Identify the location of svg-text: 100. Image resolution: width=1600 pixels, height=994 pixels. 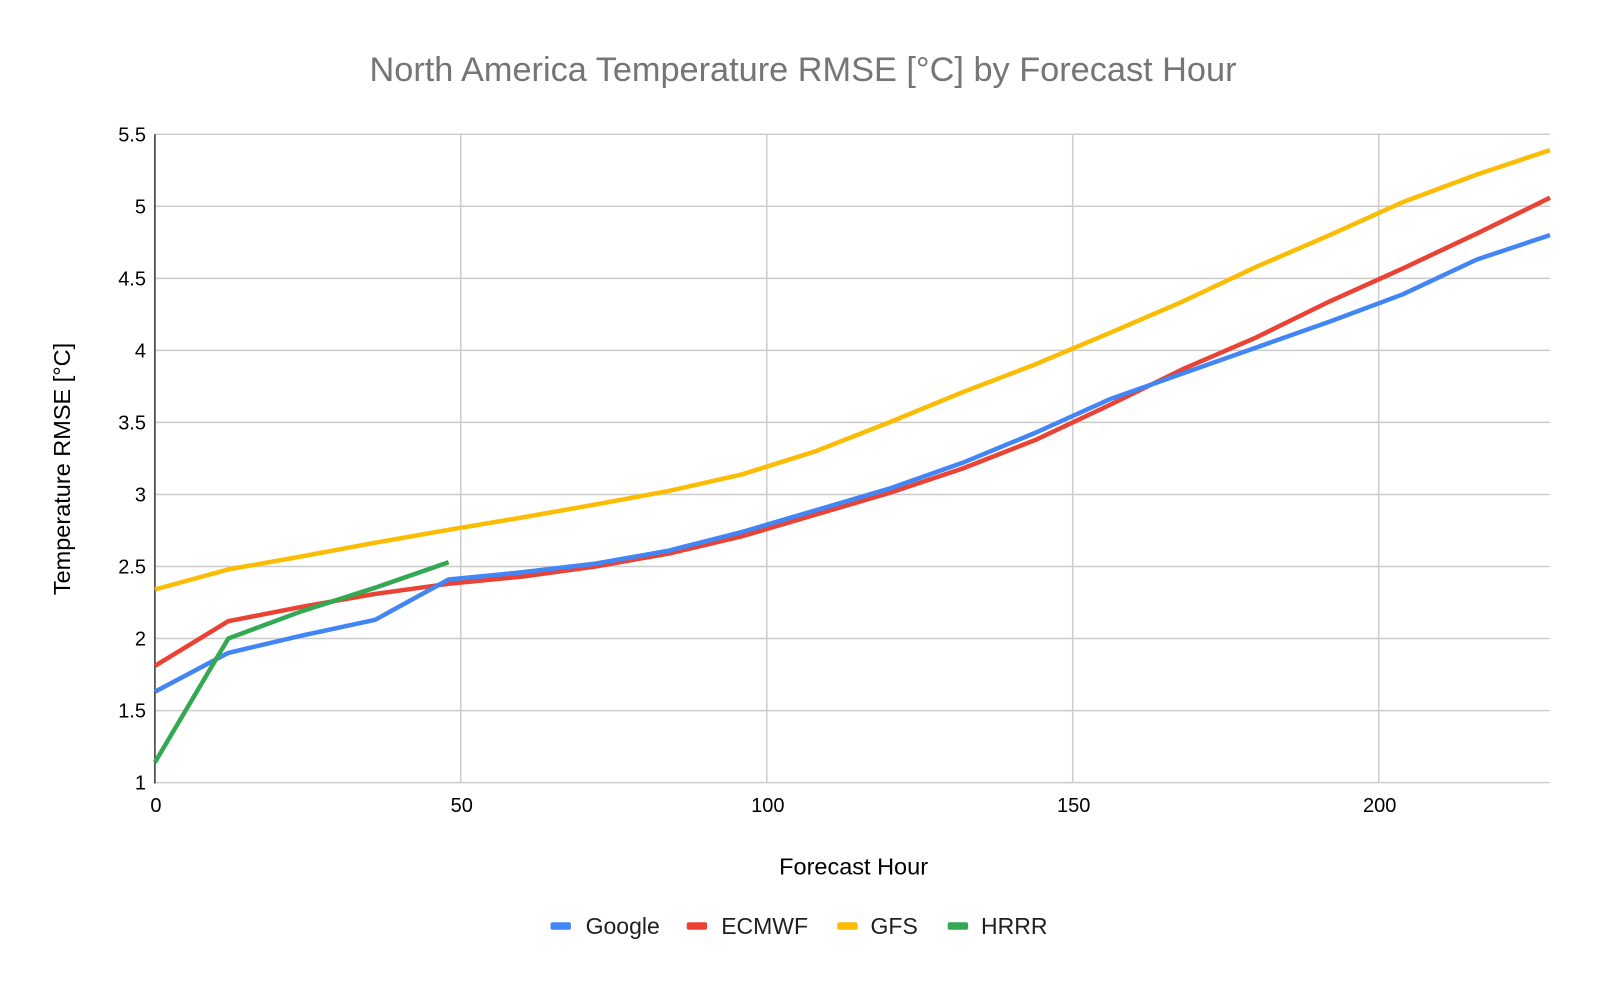
(767, 806).